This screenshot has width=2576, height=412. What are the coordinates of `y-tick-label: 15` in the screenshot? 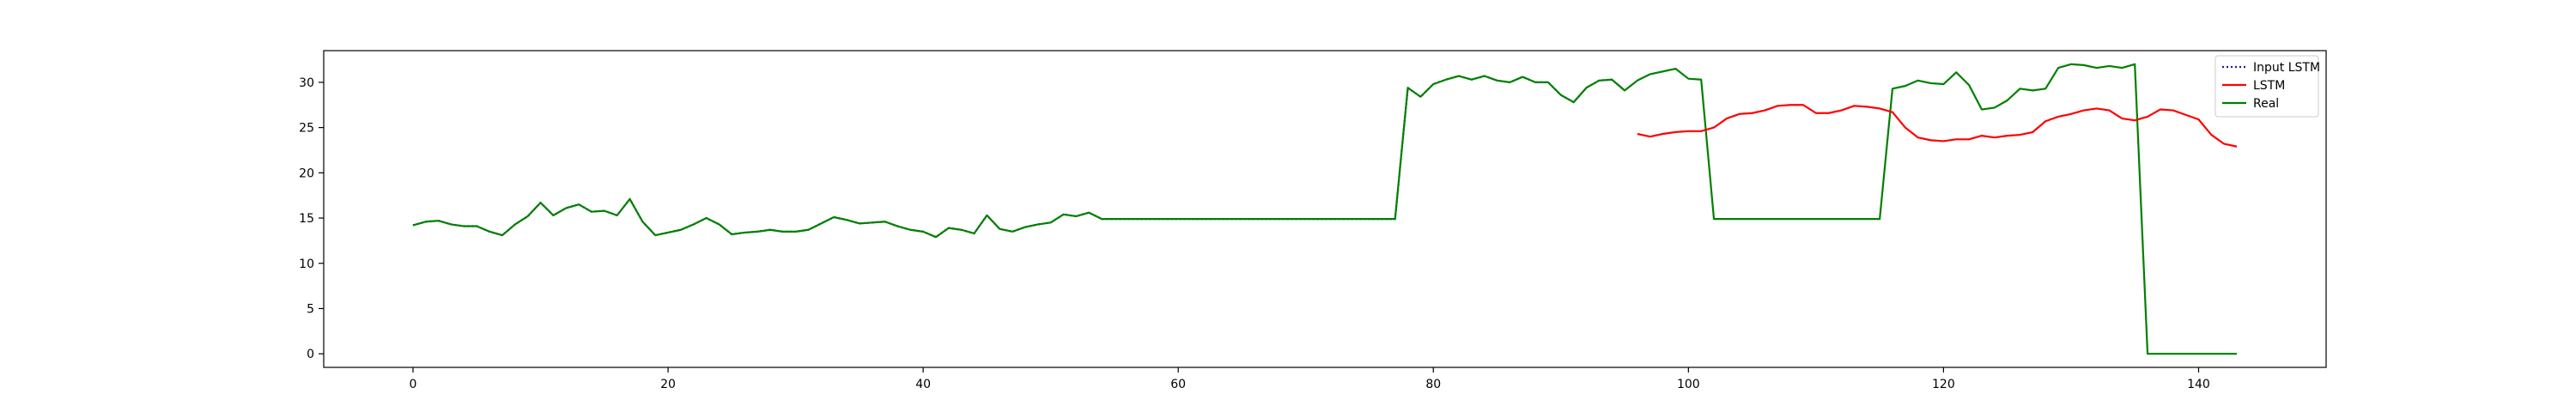 It's located at (306, 219).